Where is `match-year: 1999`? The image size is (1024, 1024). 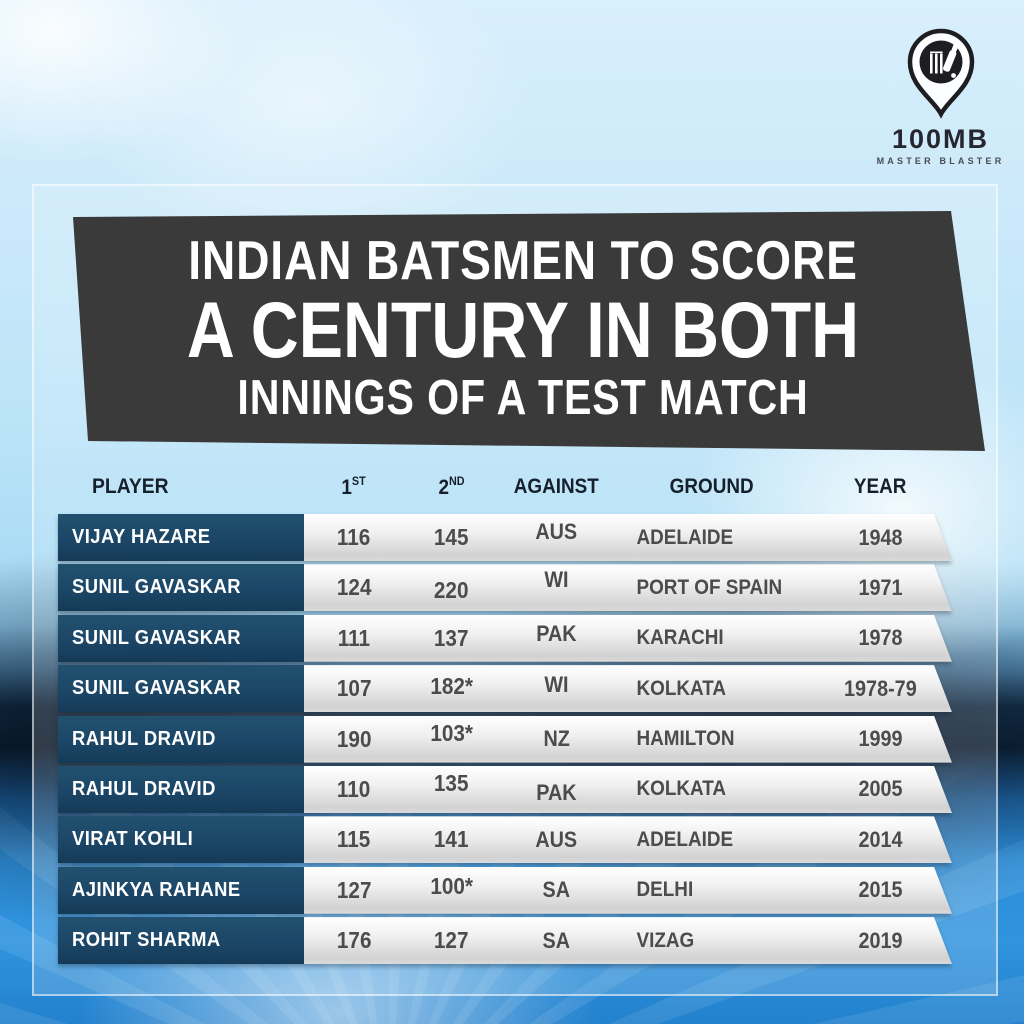
match-year: 1999 is located at coordinates (880, 739).